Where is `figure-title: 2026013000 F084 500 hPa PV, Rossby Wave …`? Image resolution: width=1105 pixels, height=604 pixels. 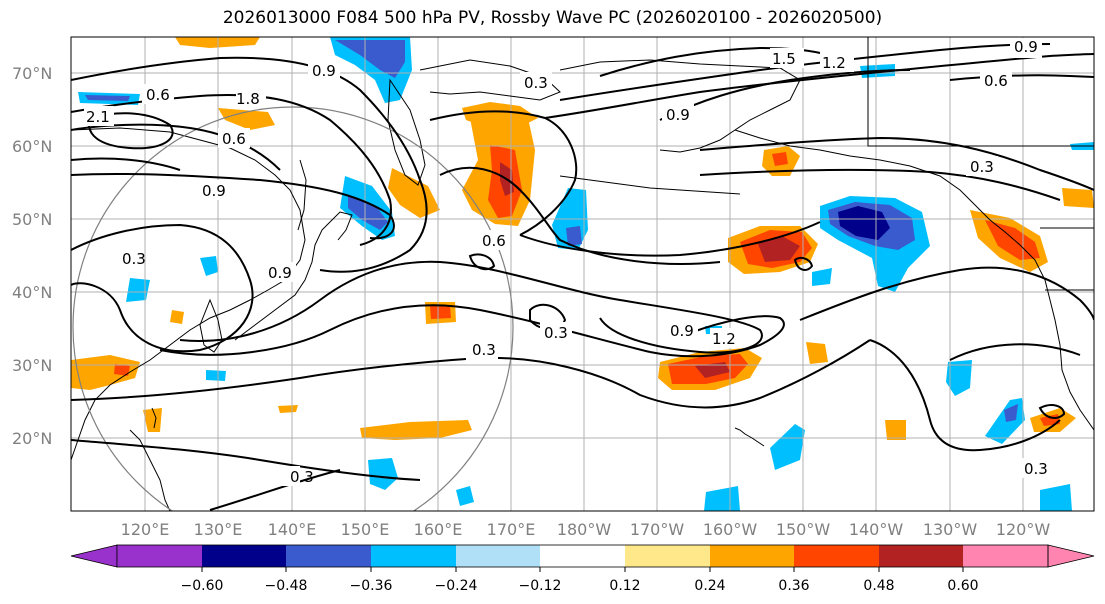
figure-title: 2026013000 F084 500 hPa PV, Rossby Wave … is located at coordinates (552, 18).